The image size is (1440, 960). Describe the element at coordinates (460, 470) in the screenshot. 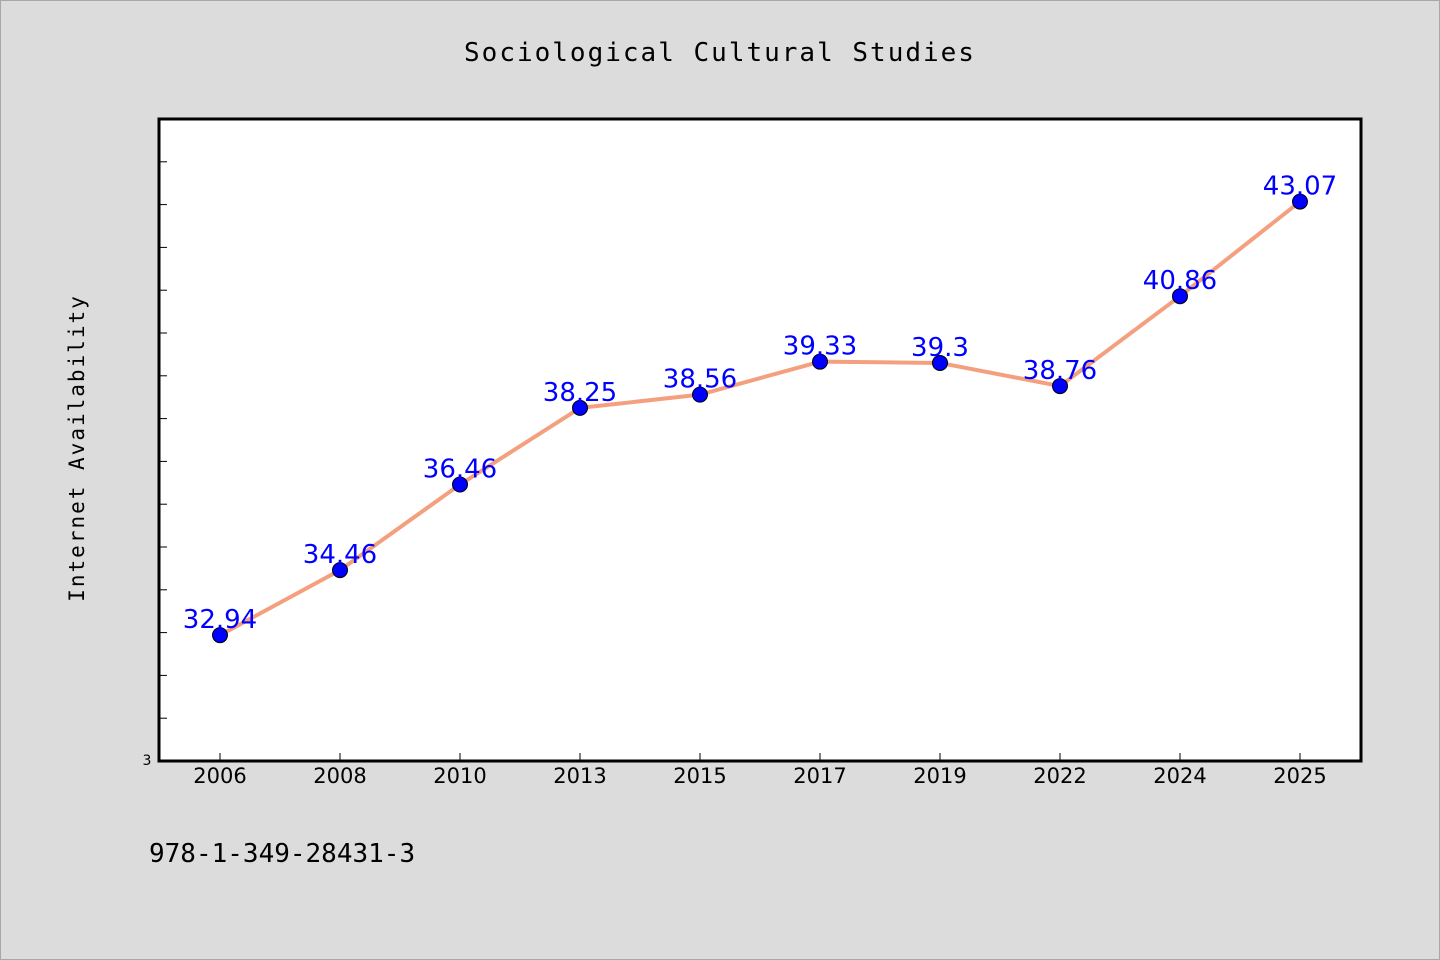

I see `data-label: 36.46` at that location.